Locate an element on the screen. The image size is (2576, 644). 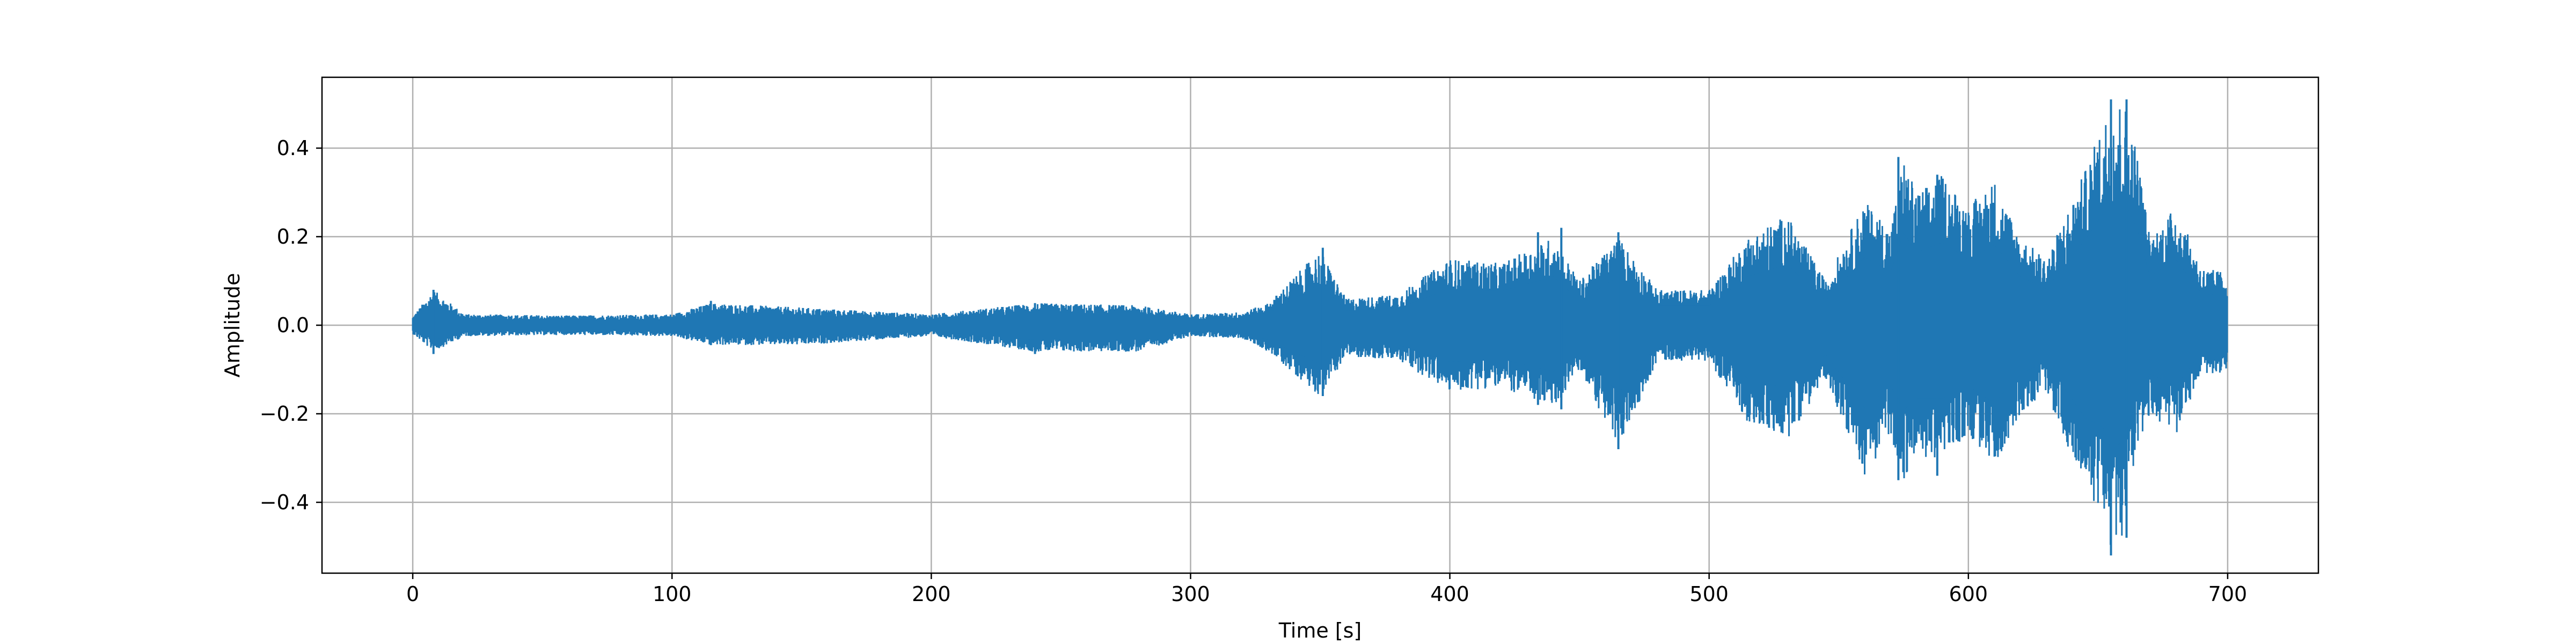
x-tick-label: 400 is located at coordinates (1449, 594).